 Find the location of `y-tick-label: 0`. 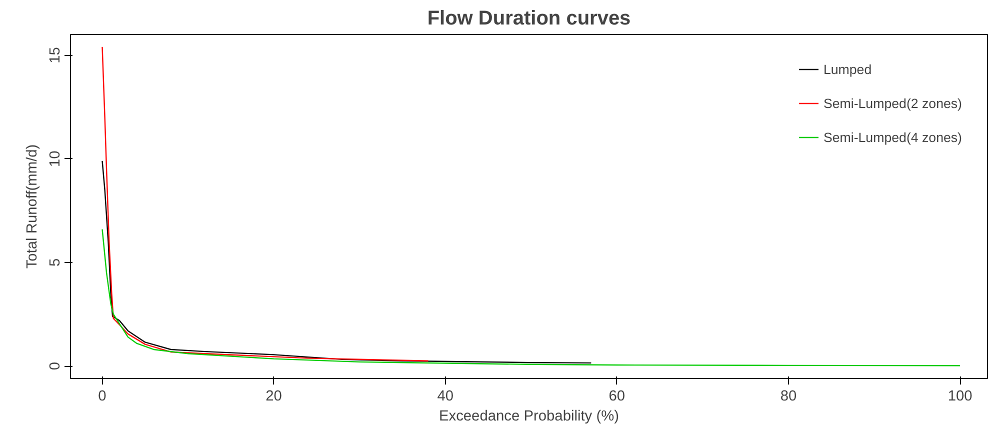

y-tick-label: 0 is located at coordinates (56, 366).